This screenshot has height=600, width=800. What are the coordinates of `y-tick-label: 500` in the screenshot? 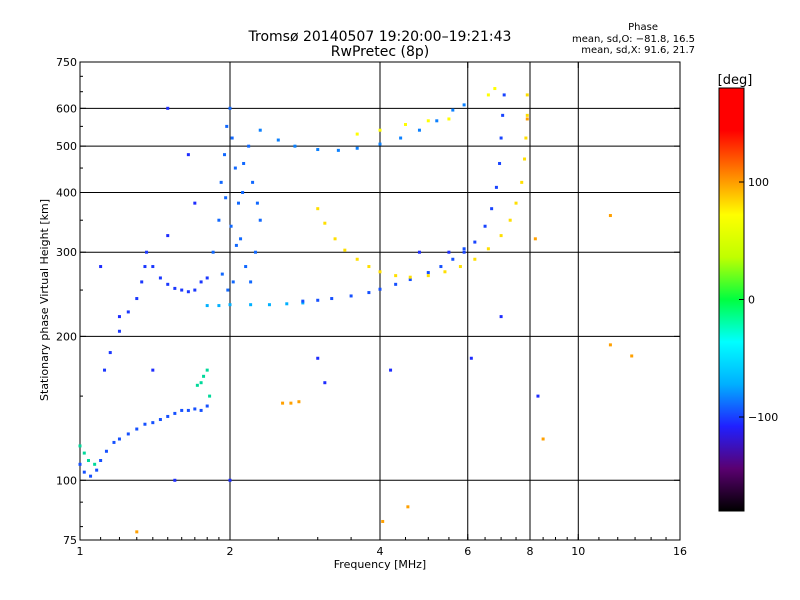 It's located at (66, 146).